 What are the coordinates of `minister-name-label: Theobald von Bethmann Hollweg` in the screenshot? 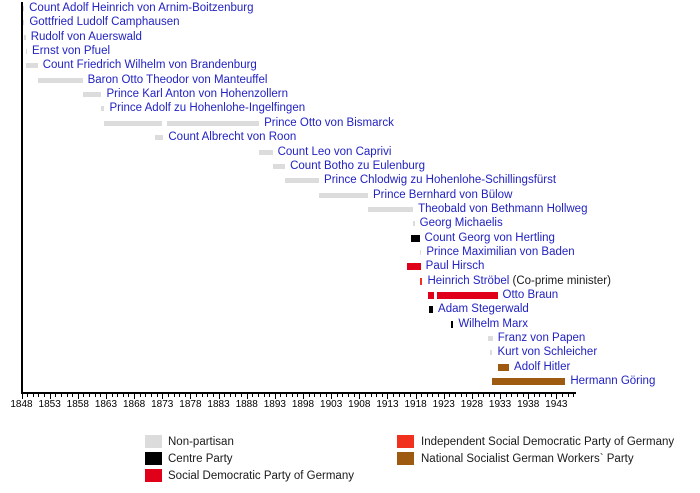 It's located at (502, 209).